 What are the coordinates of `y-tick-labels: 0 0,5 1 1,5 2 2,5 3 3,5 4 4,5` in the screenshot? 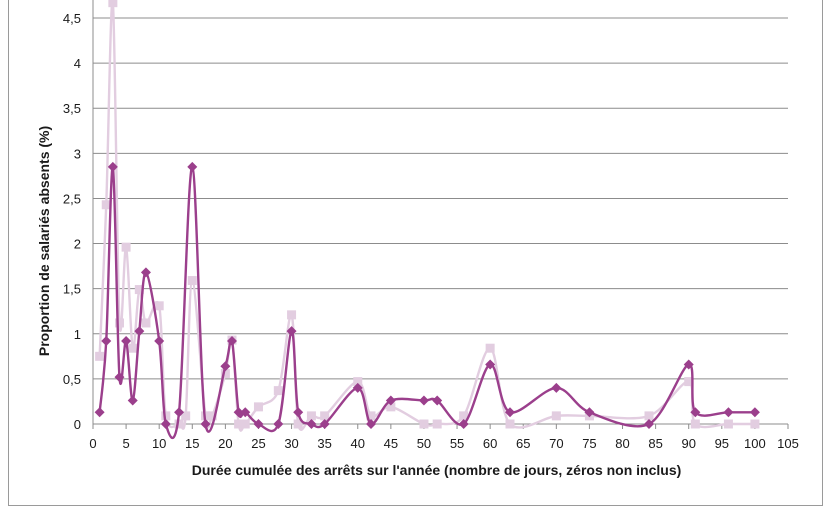 It's located at (72, 221).